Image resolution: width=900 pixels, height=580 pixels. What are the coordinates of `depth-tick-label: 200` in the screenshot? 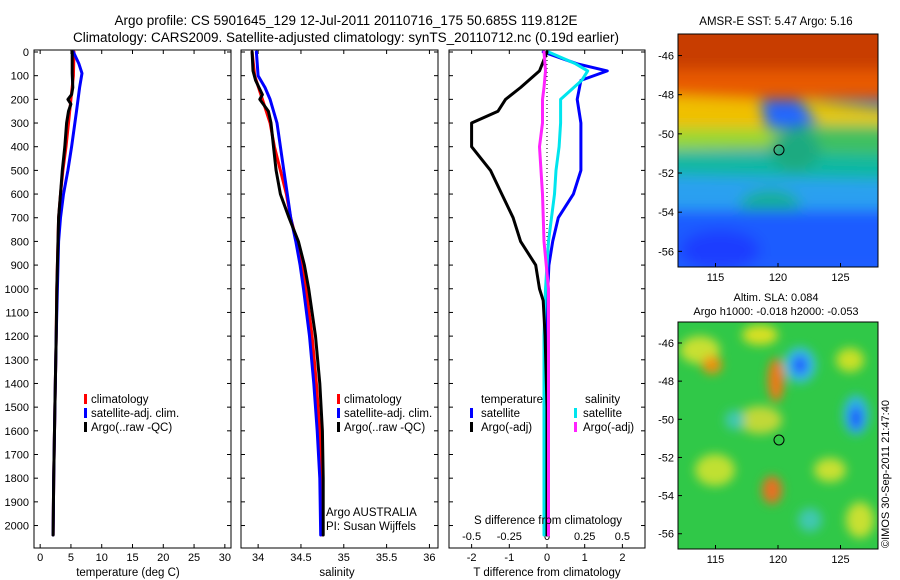 It's located at (20, 100).